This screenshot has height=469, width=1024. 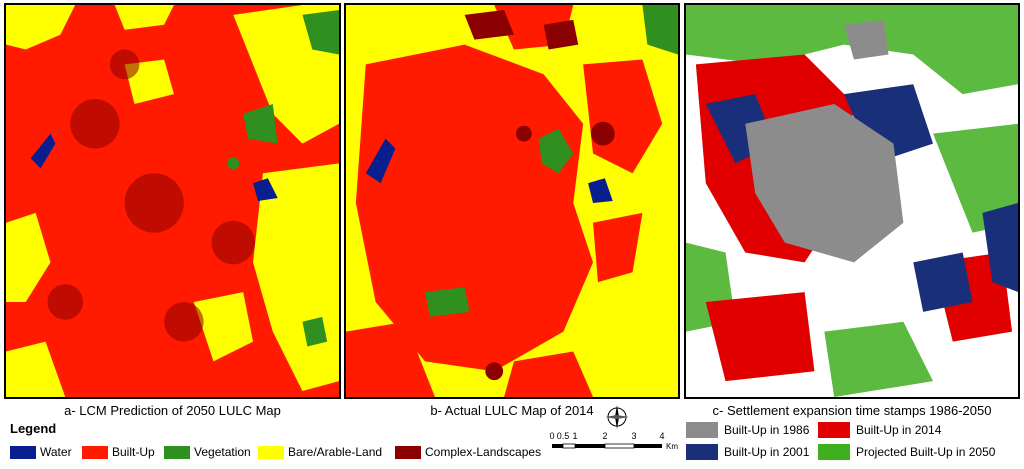 I want to click on legend-item-complex: Complex-Landscapes, so click(x=468, y=452).